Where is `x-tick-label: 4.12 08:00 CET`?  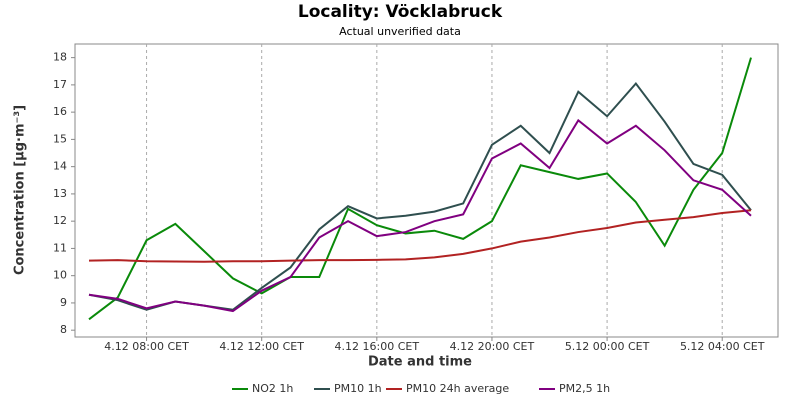 x-tick-label: 4.12 08:00 CET is located at coordinates (146, 346).